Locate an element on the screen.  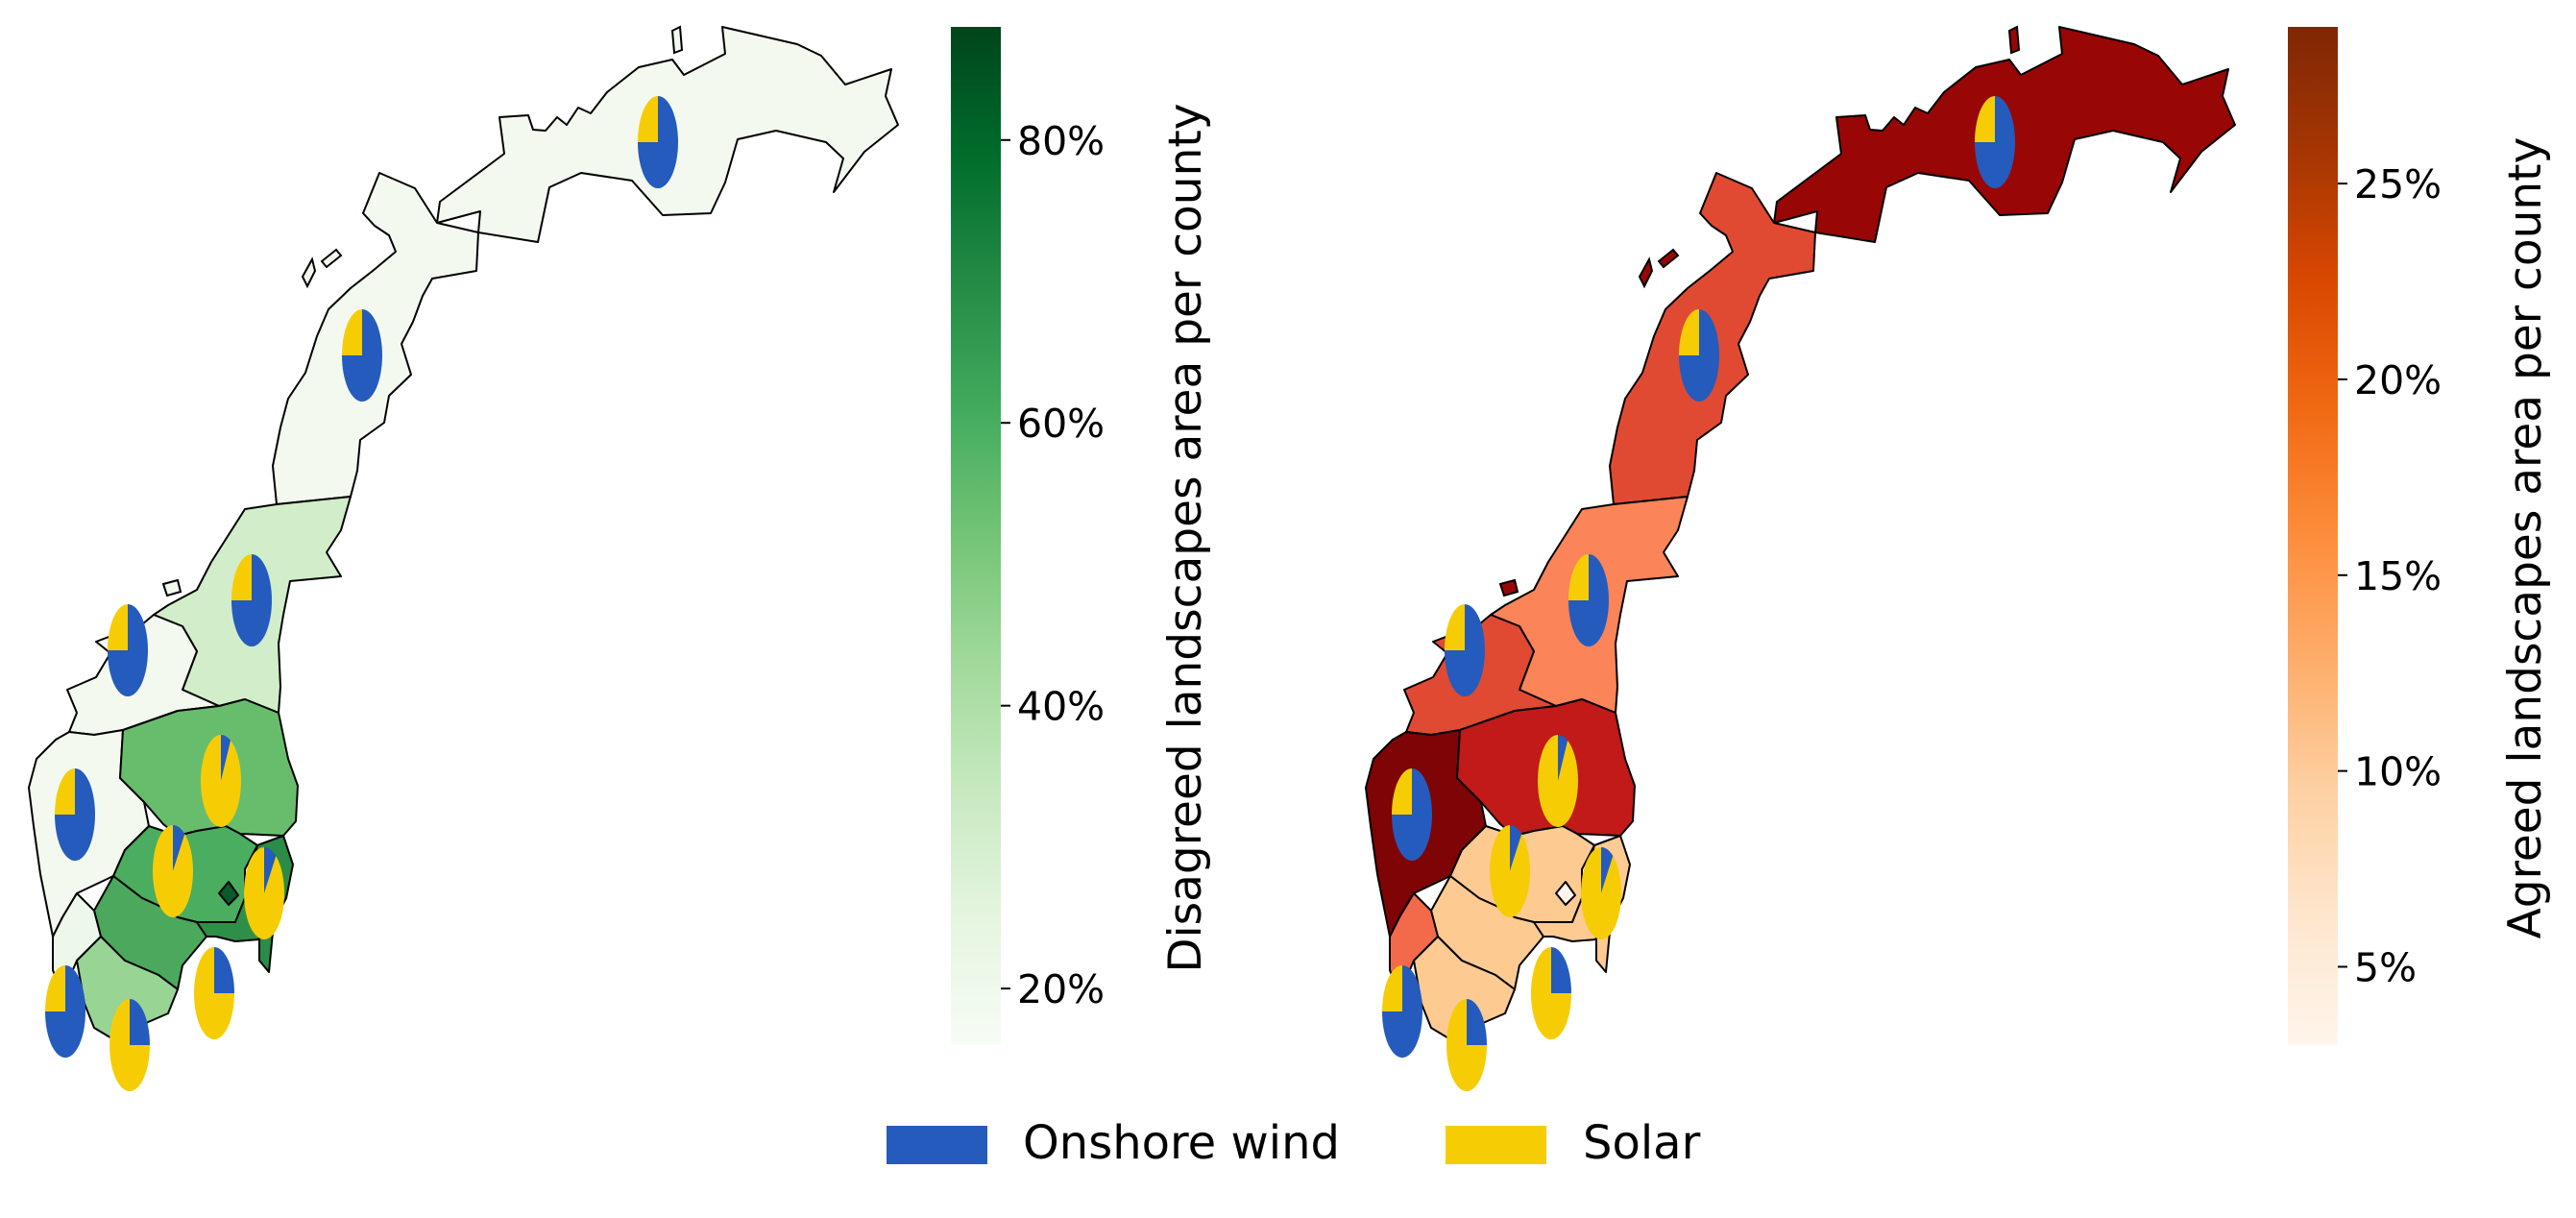
disagreed-pie-agder-wind is located at coordinates (140, 1022).